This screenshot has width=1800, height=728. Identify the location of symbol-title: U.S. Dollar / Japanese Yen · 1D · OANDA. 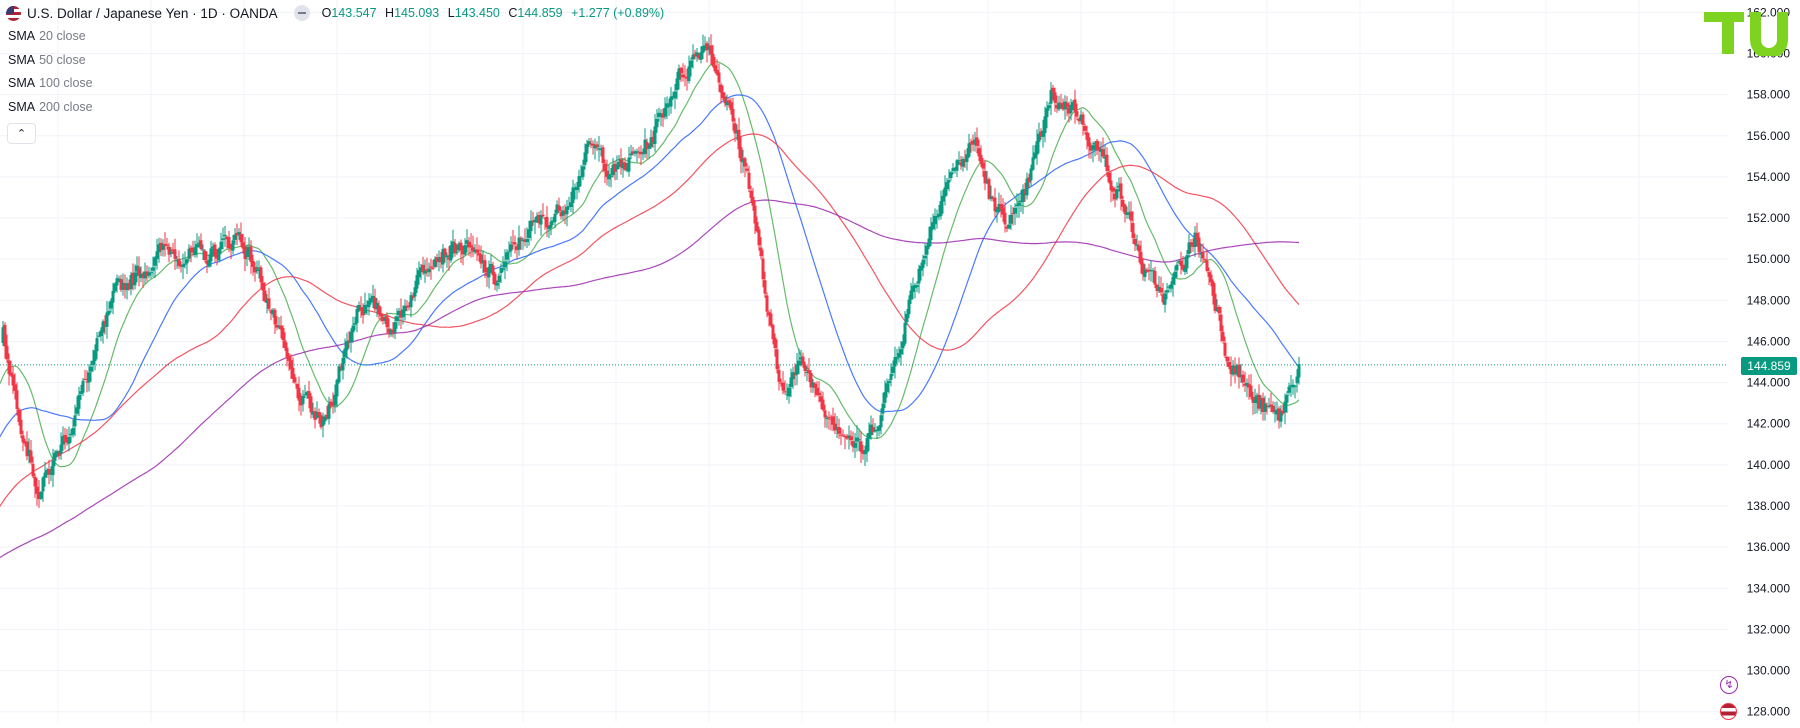
(152, 13).